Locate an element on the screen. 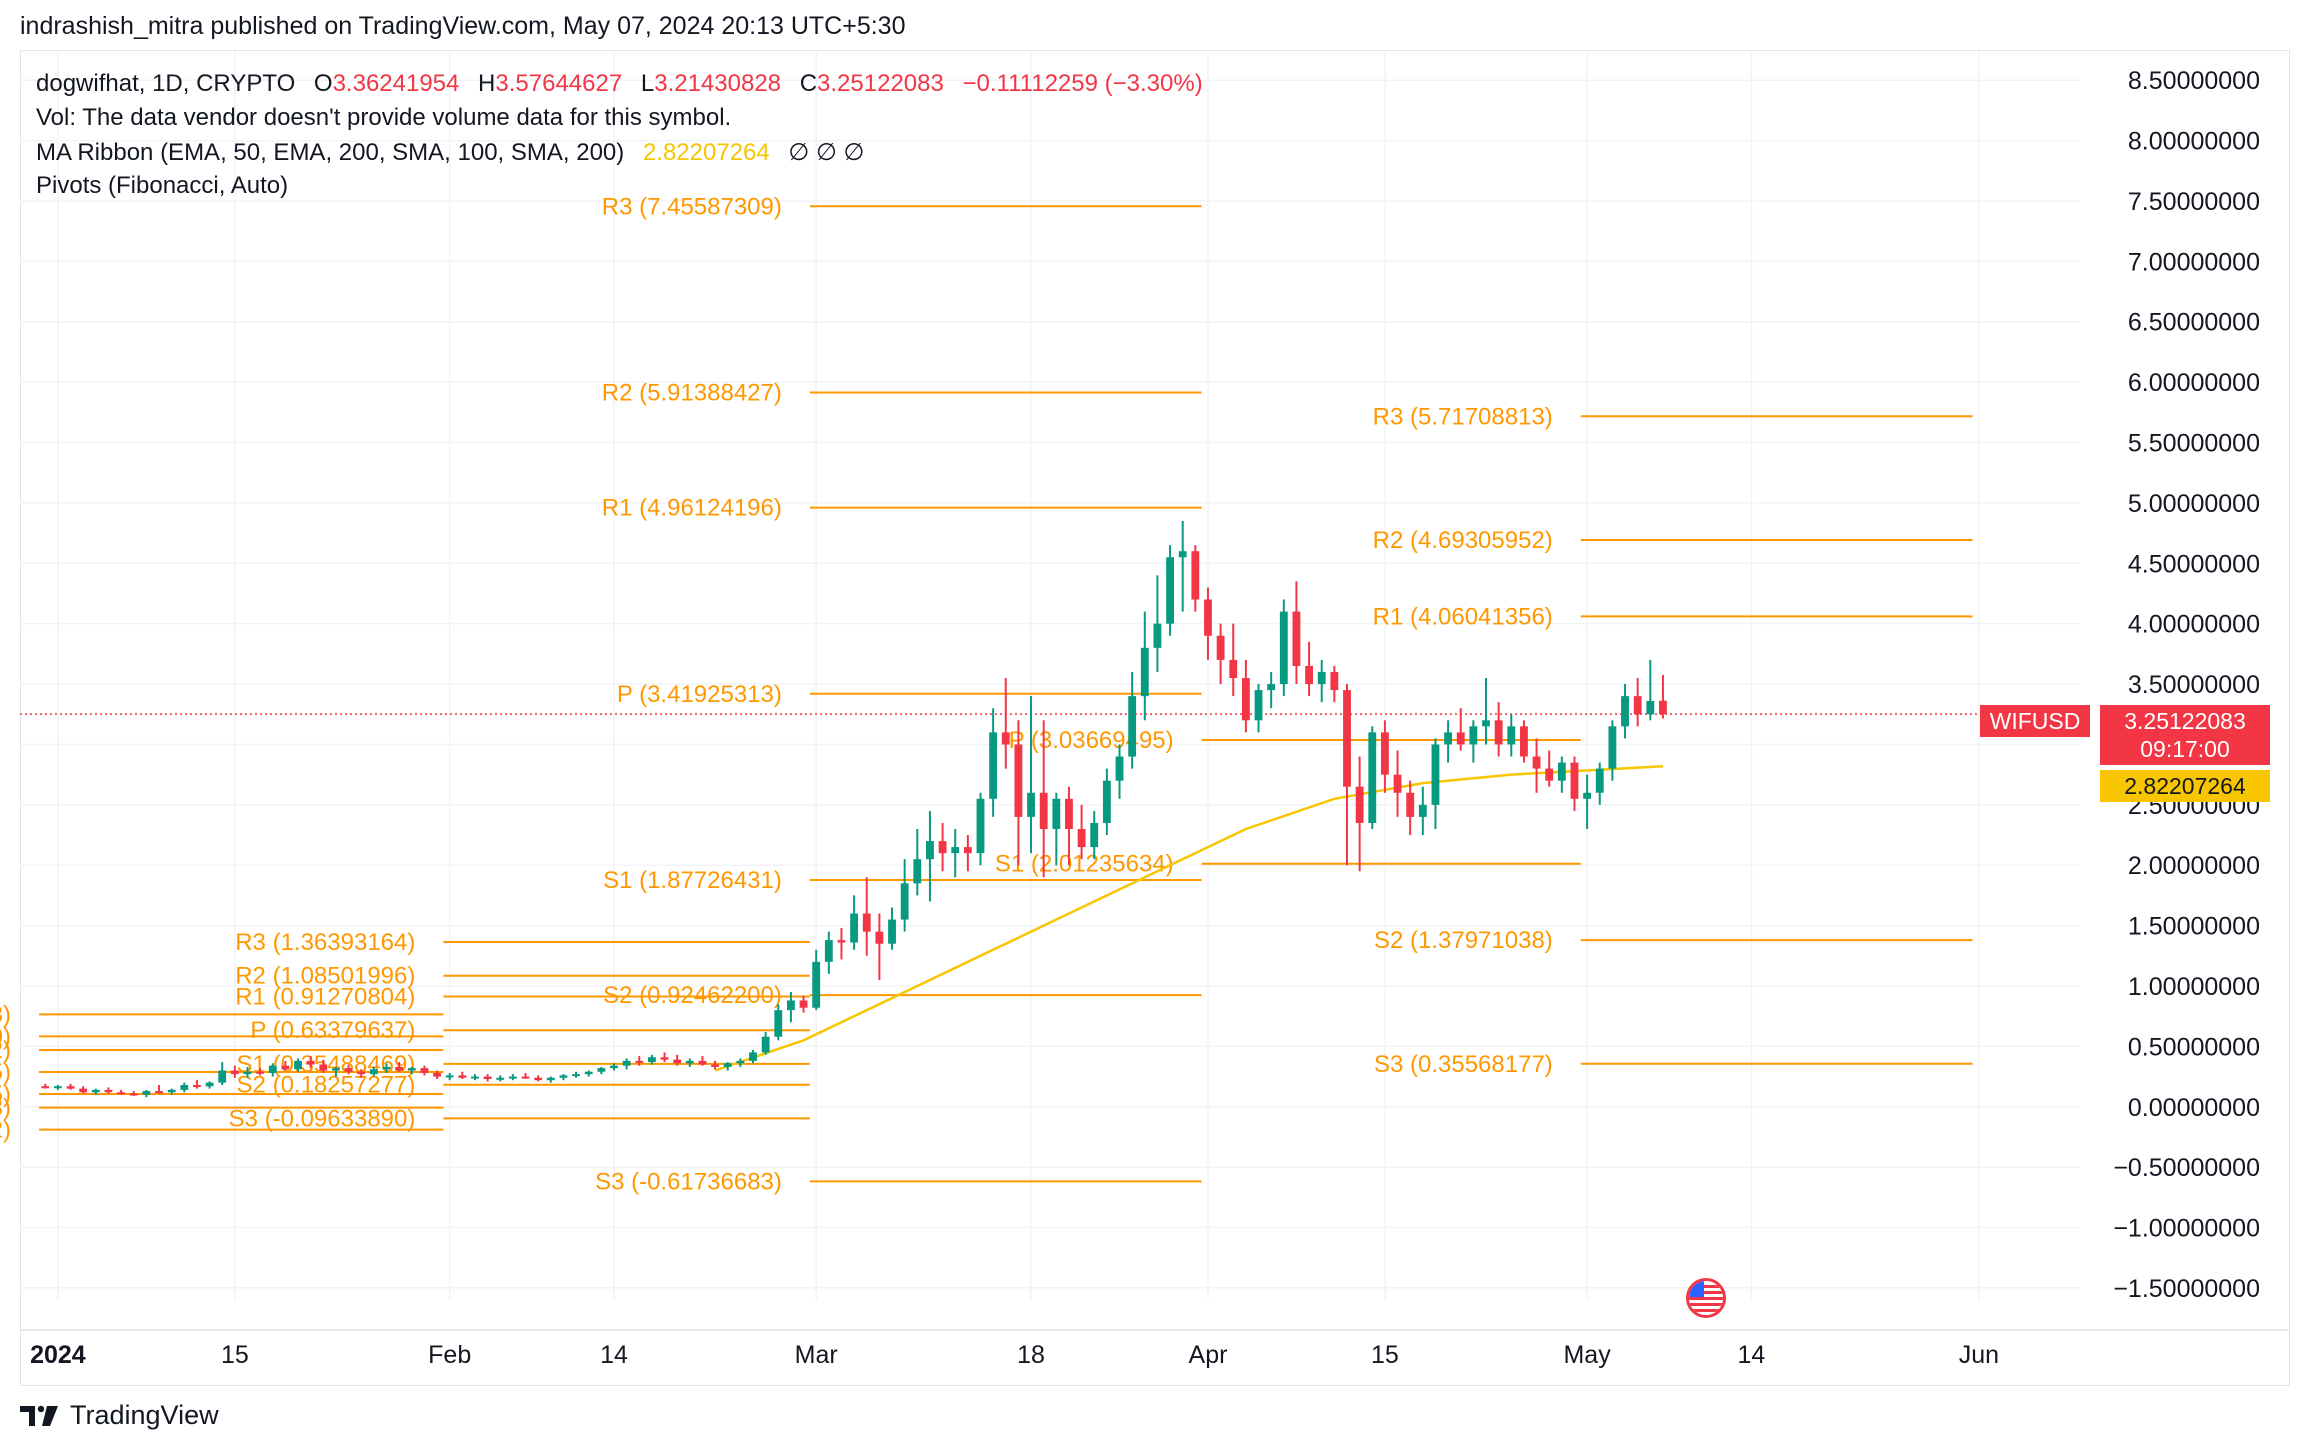  ma-ribbon-value: 2.82207264 is located at coordinates (706, 152).